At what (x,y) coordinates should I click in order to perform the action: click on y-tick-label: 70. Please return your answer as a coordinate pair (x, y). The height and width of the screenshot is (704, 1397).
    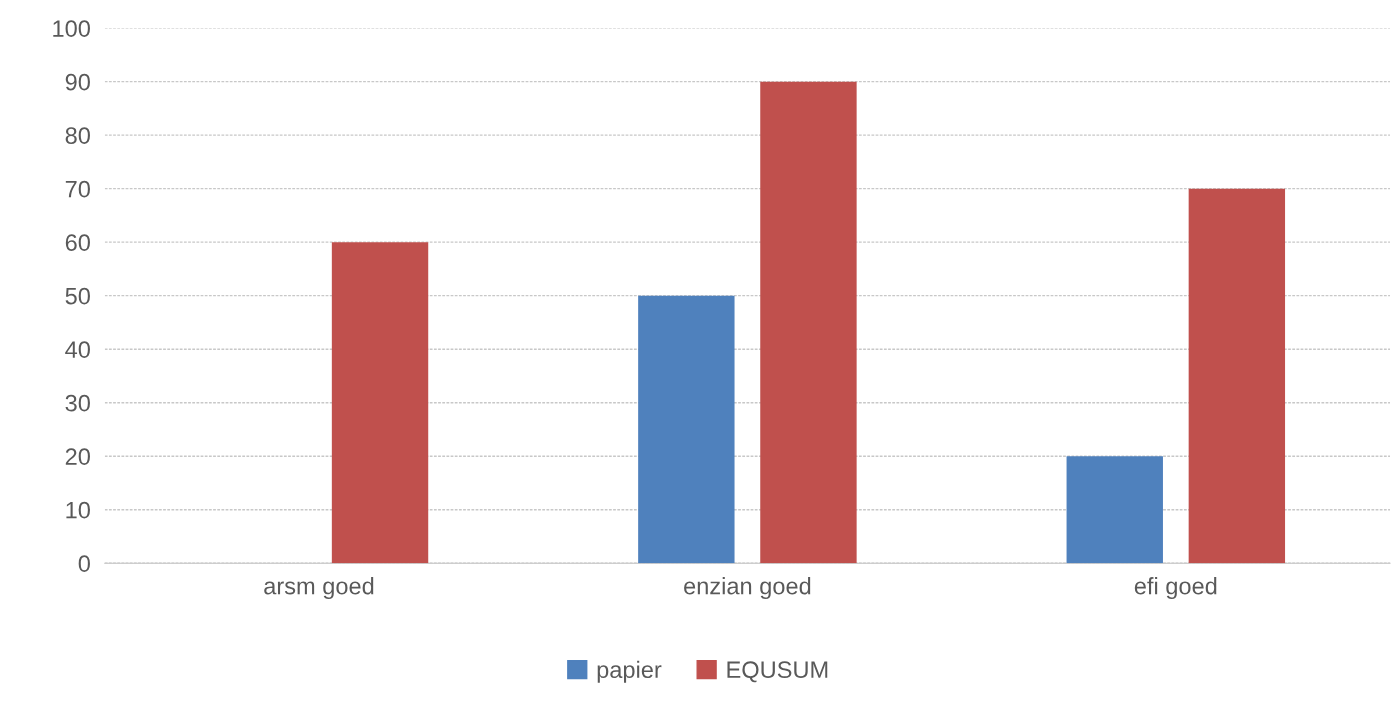
    Looking at the image, I should click on (77, 189).